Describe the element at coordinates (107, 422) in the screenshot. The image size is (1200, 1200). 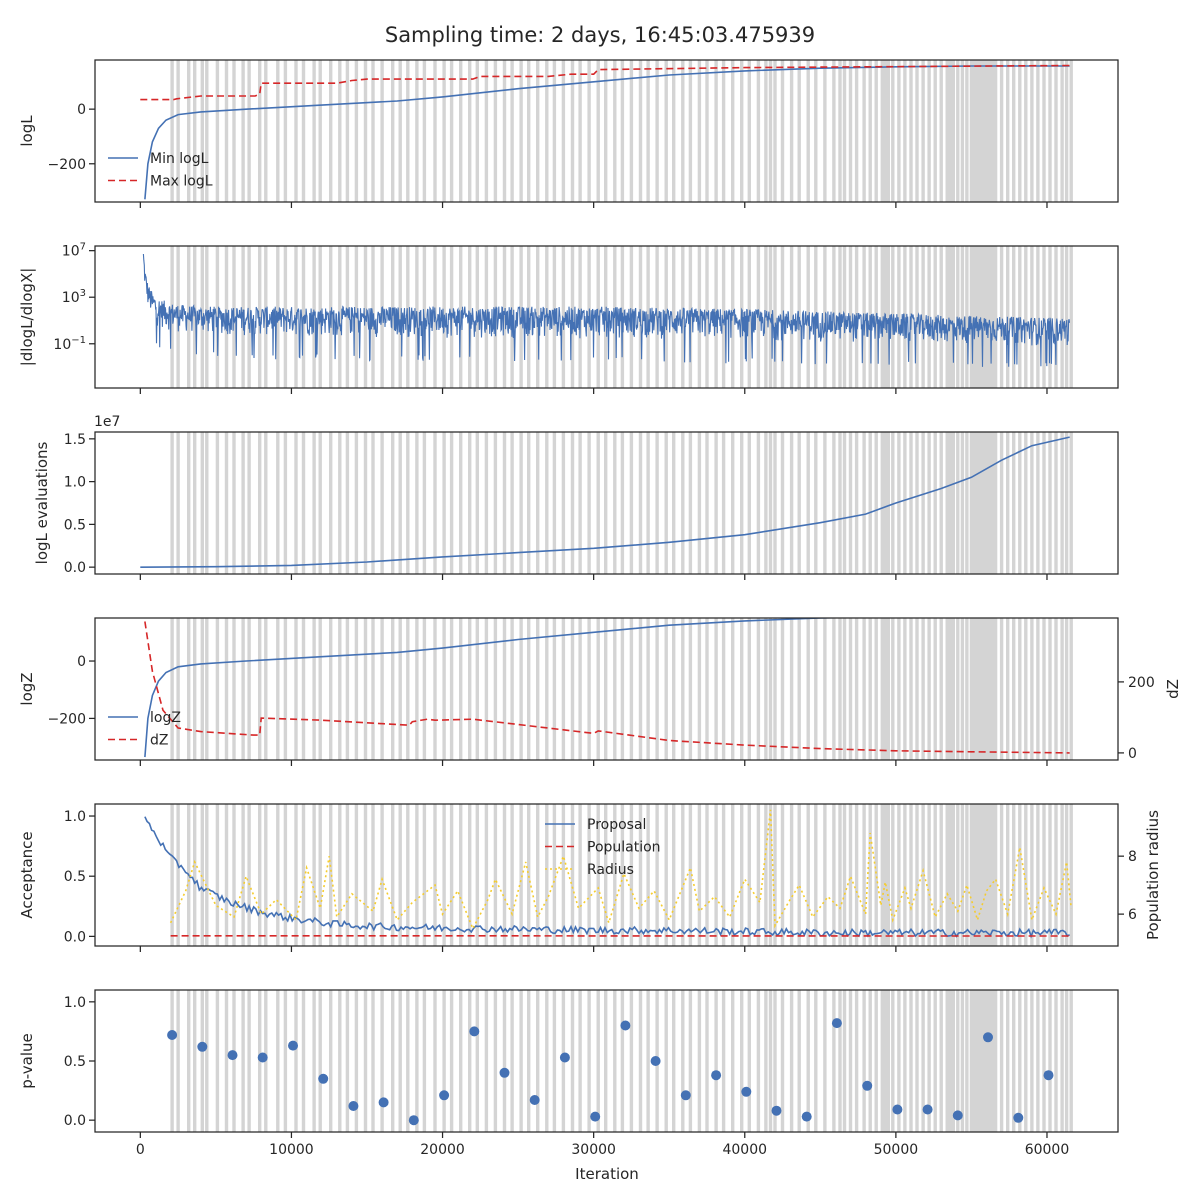
I see `y-offset-label: 1e7` at that location.